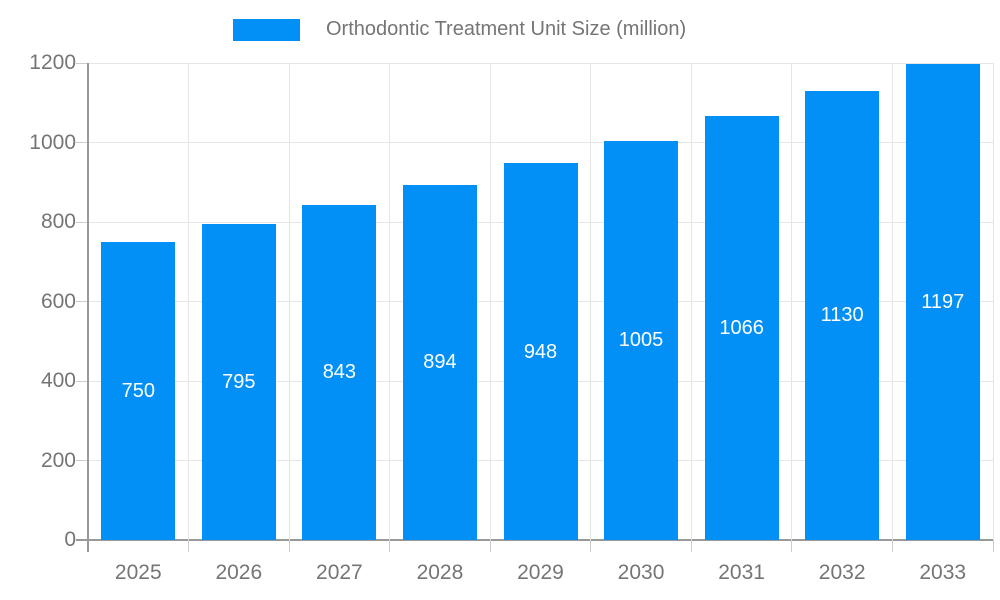  Describe the element at coordinates (138, 572) in the screenshot. I see `x-axis-tick-label: 2025` at that location.